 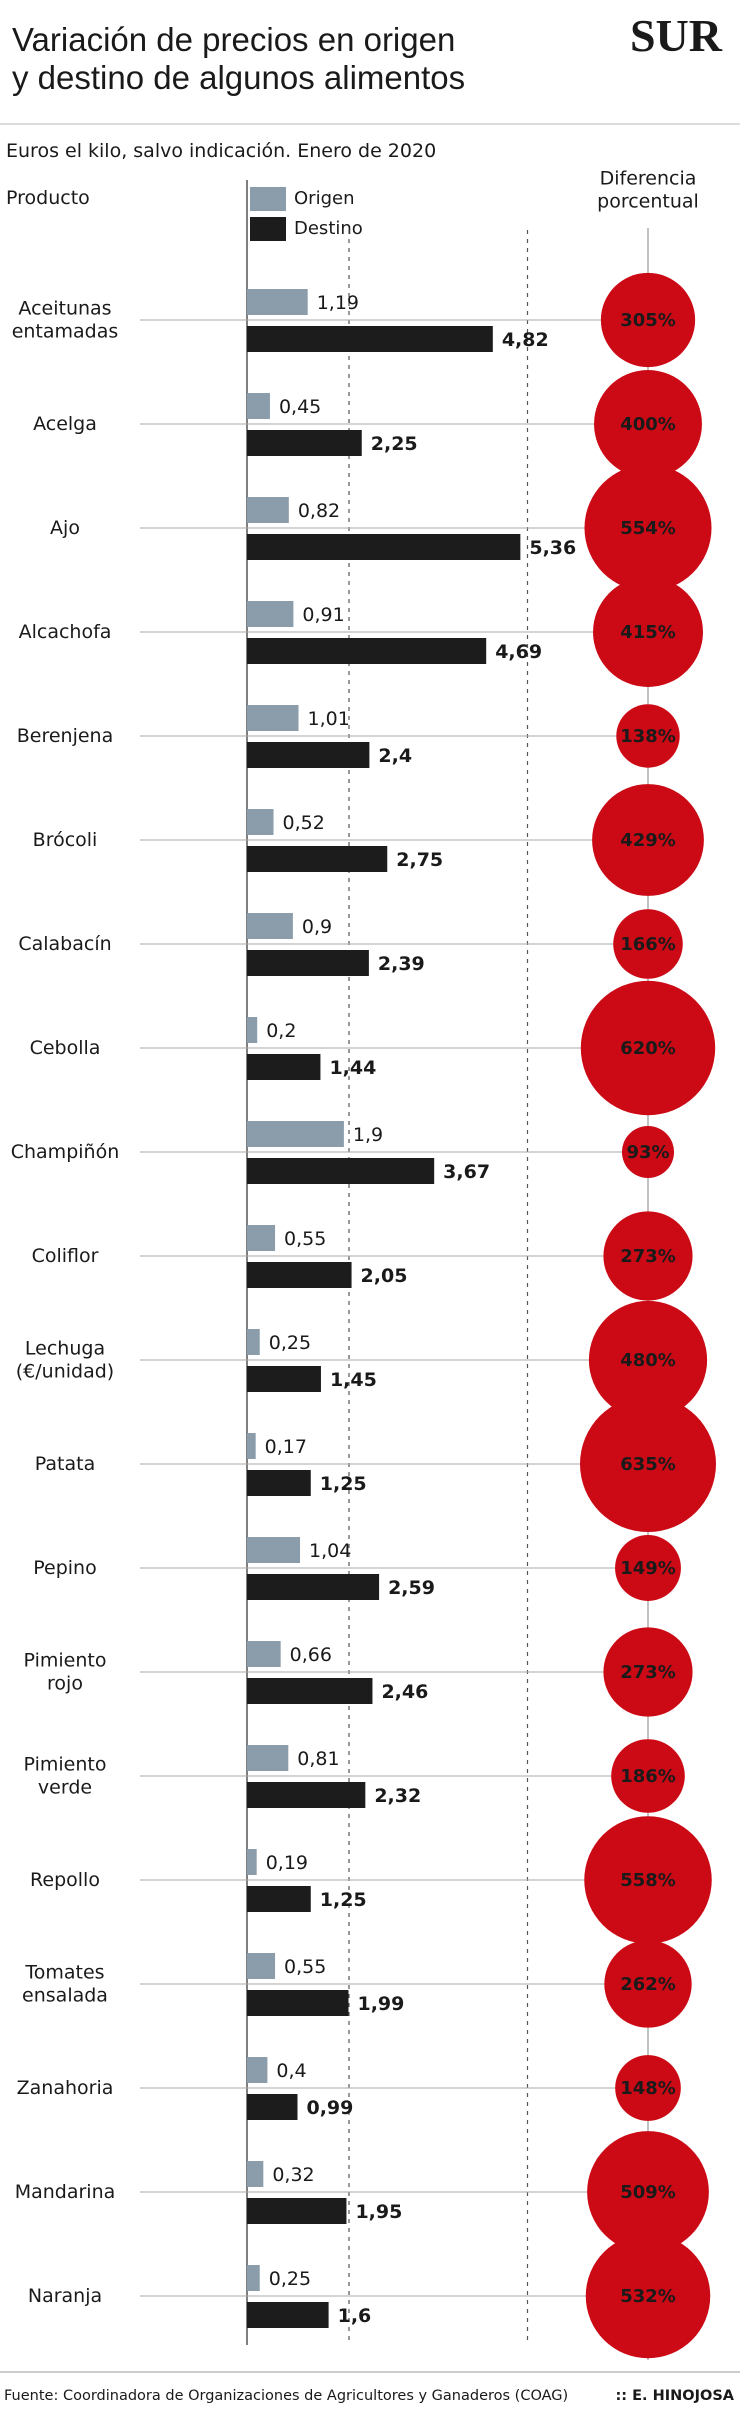 What do you see at coordinates (291, 2071) in the screenshot?
I see `value-label: 0,4` at bounding box center [291, 2071].